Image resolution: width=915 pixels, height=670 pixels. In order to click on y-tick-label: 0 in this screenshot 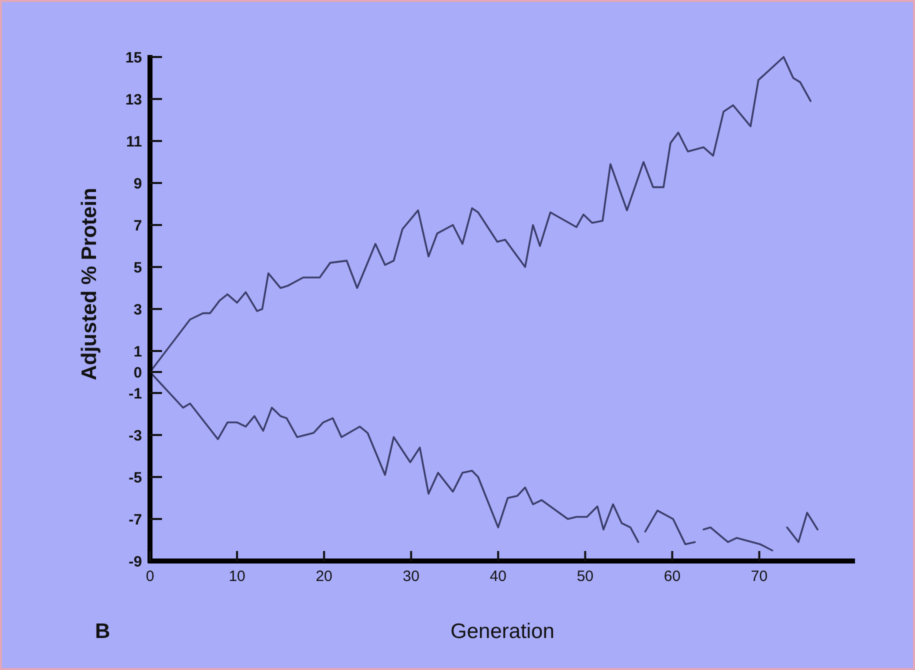, I will do `click(138, 373)`.